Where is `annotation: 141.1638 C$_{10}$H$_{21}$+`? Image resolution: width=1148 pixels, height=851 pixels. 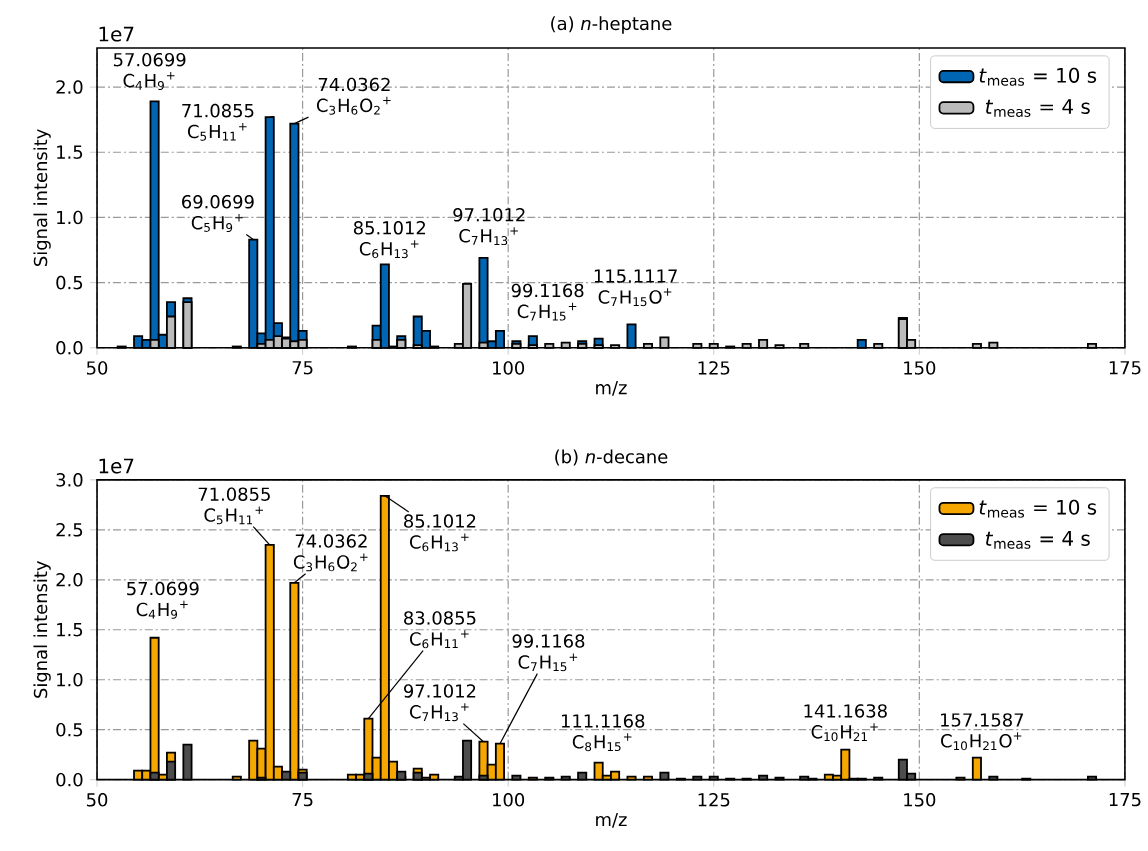
annotation: 141.1638 C$_{10}$H$_{21}$+ is located at coordinates (845, 723).